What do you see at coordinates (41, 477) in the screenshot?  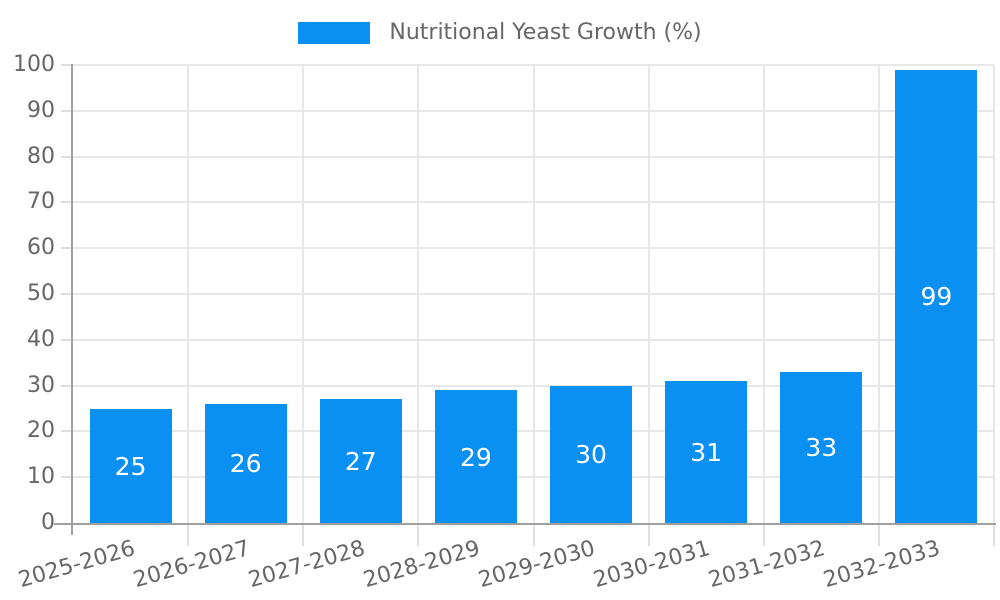 I see `y-tick-label: 10` at bounding box center [41, 477].